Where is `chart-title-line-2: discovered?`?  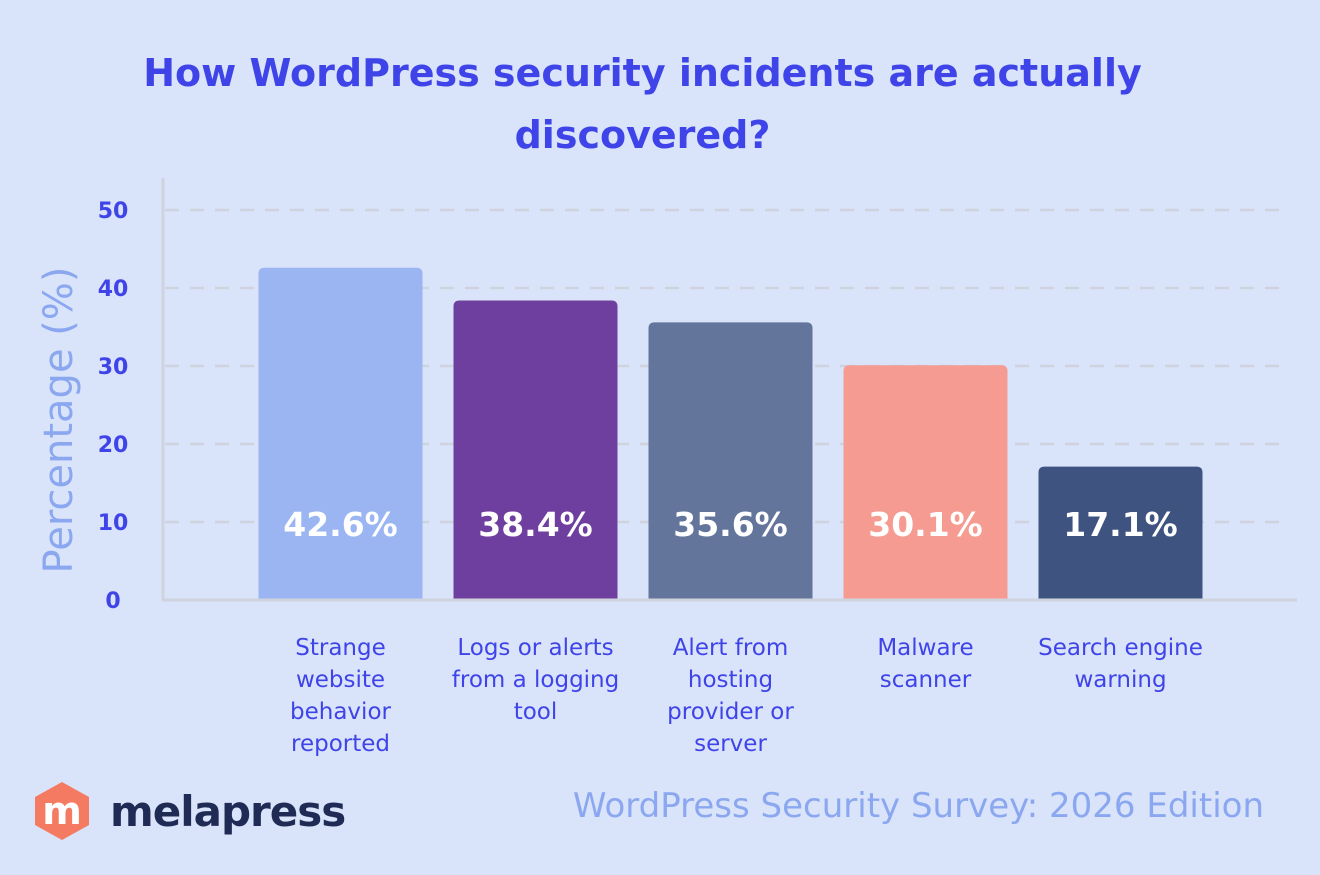
chart-title-line-2: discovered? is located at coordinates (642, 135).